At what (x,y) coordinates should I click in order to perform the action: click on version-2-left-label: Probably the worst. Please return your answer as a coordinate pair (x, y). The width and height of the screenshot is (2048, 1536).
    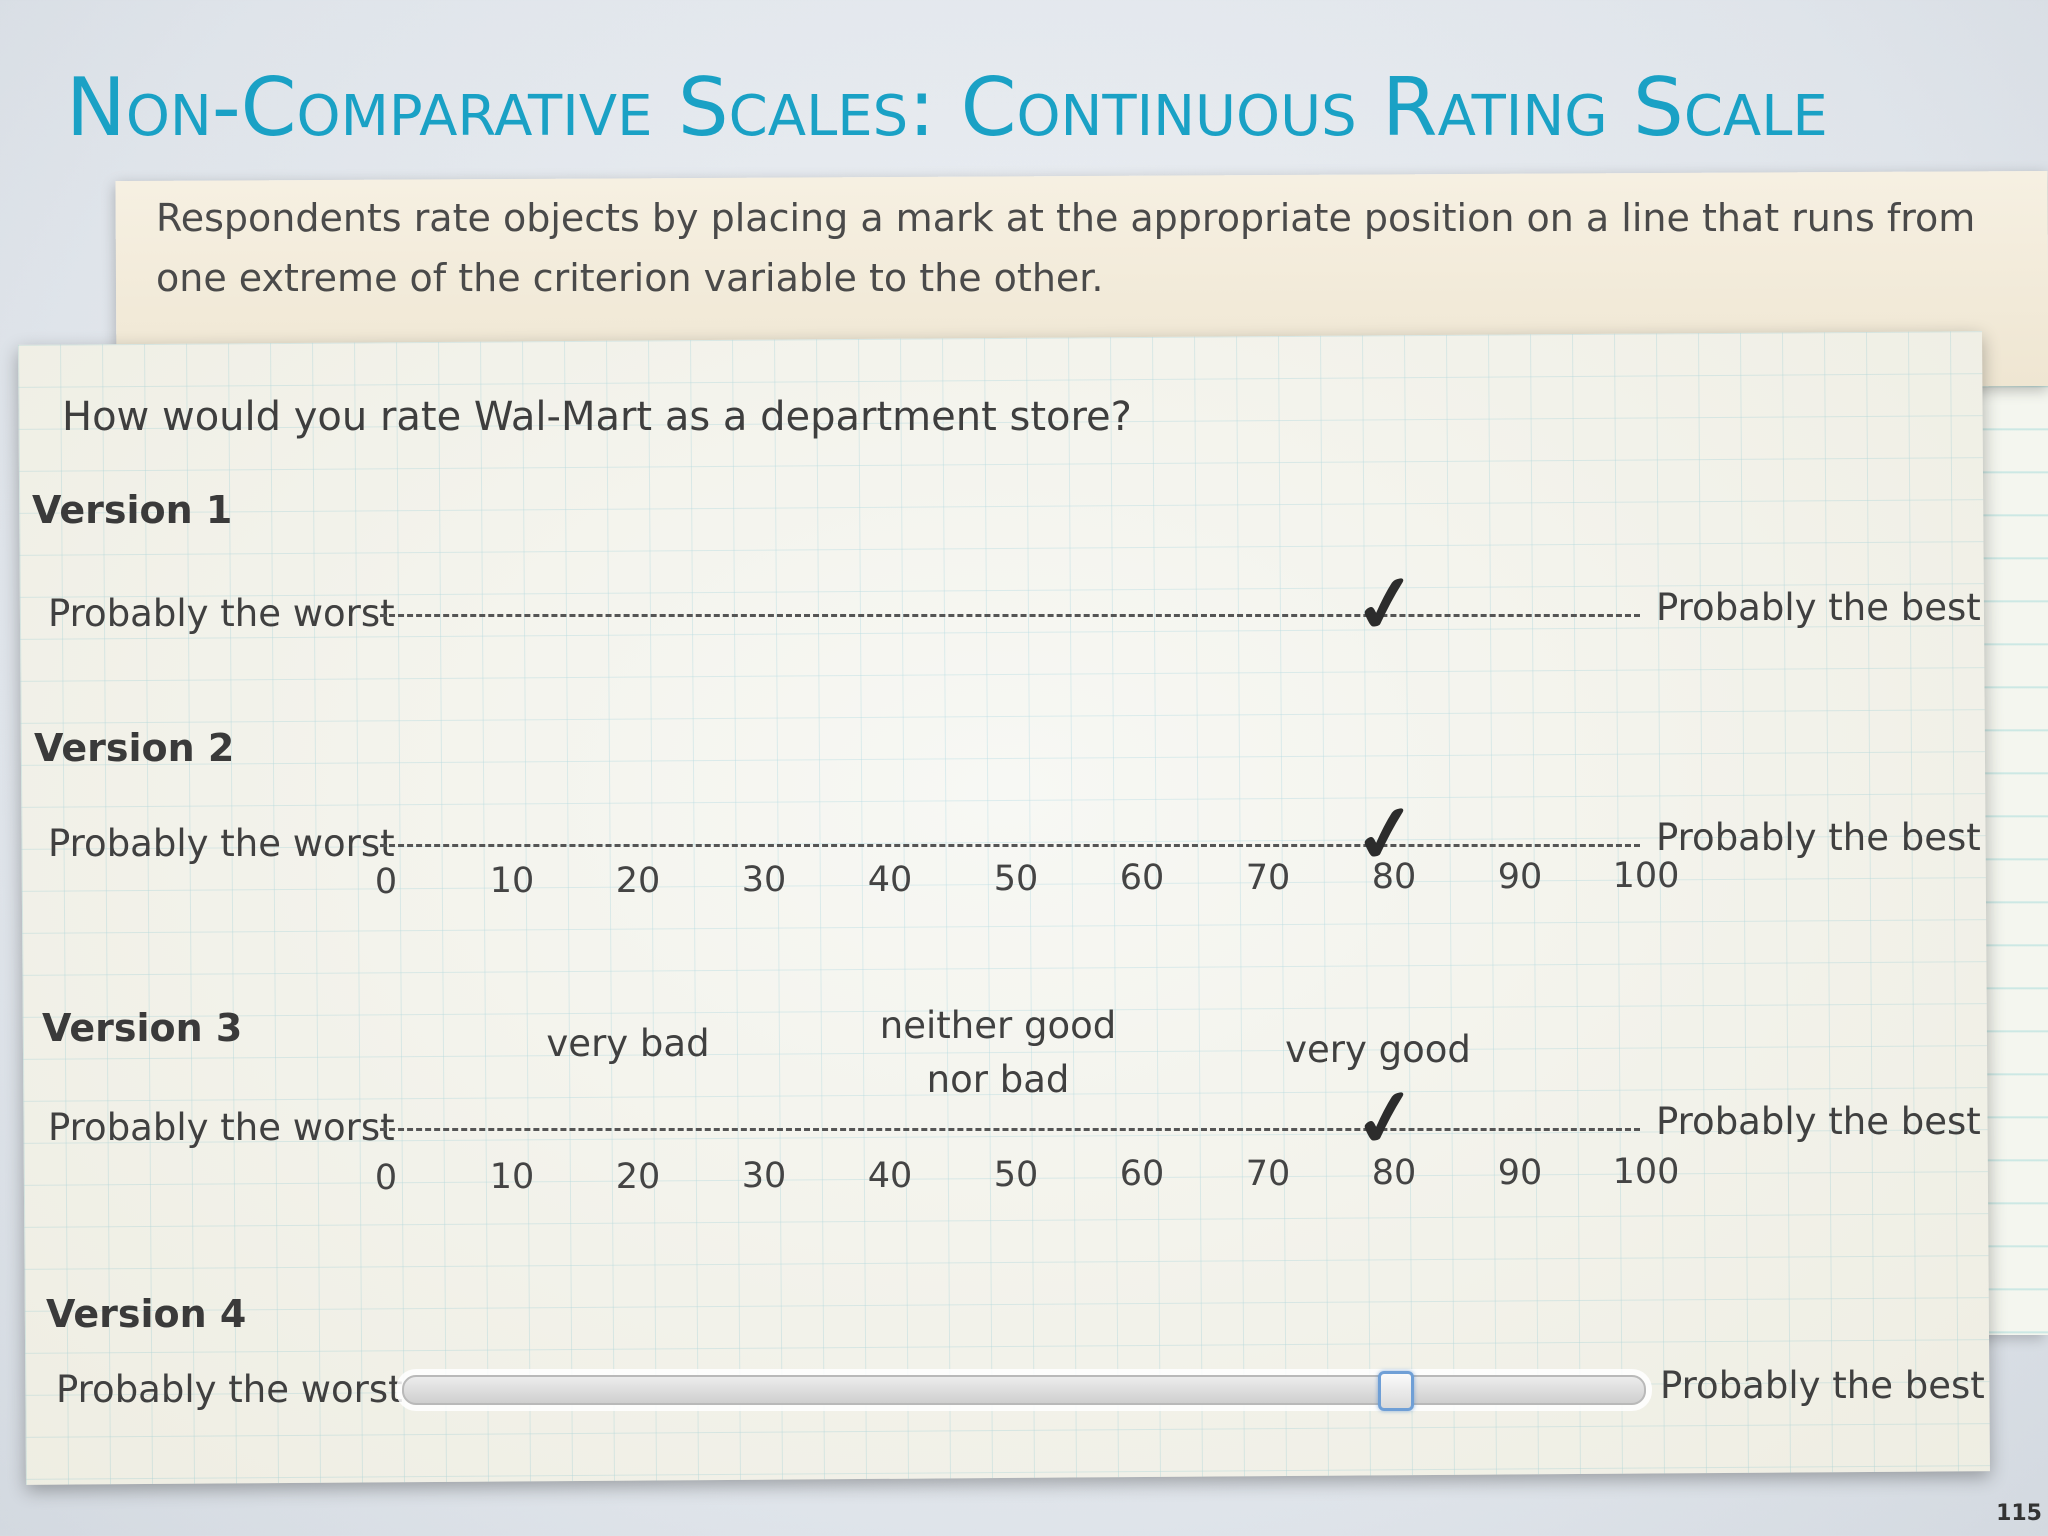
    Looking at the image, I should click on (221, 843).